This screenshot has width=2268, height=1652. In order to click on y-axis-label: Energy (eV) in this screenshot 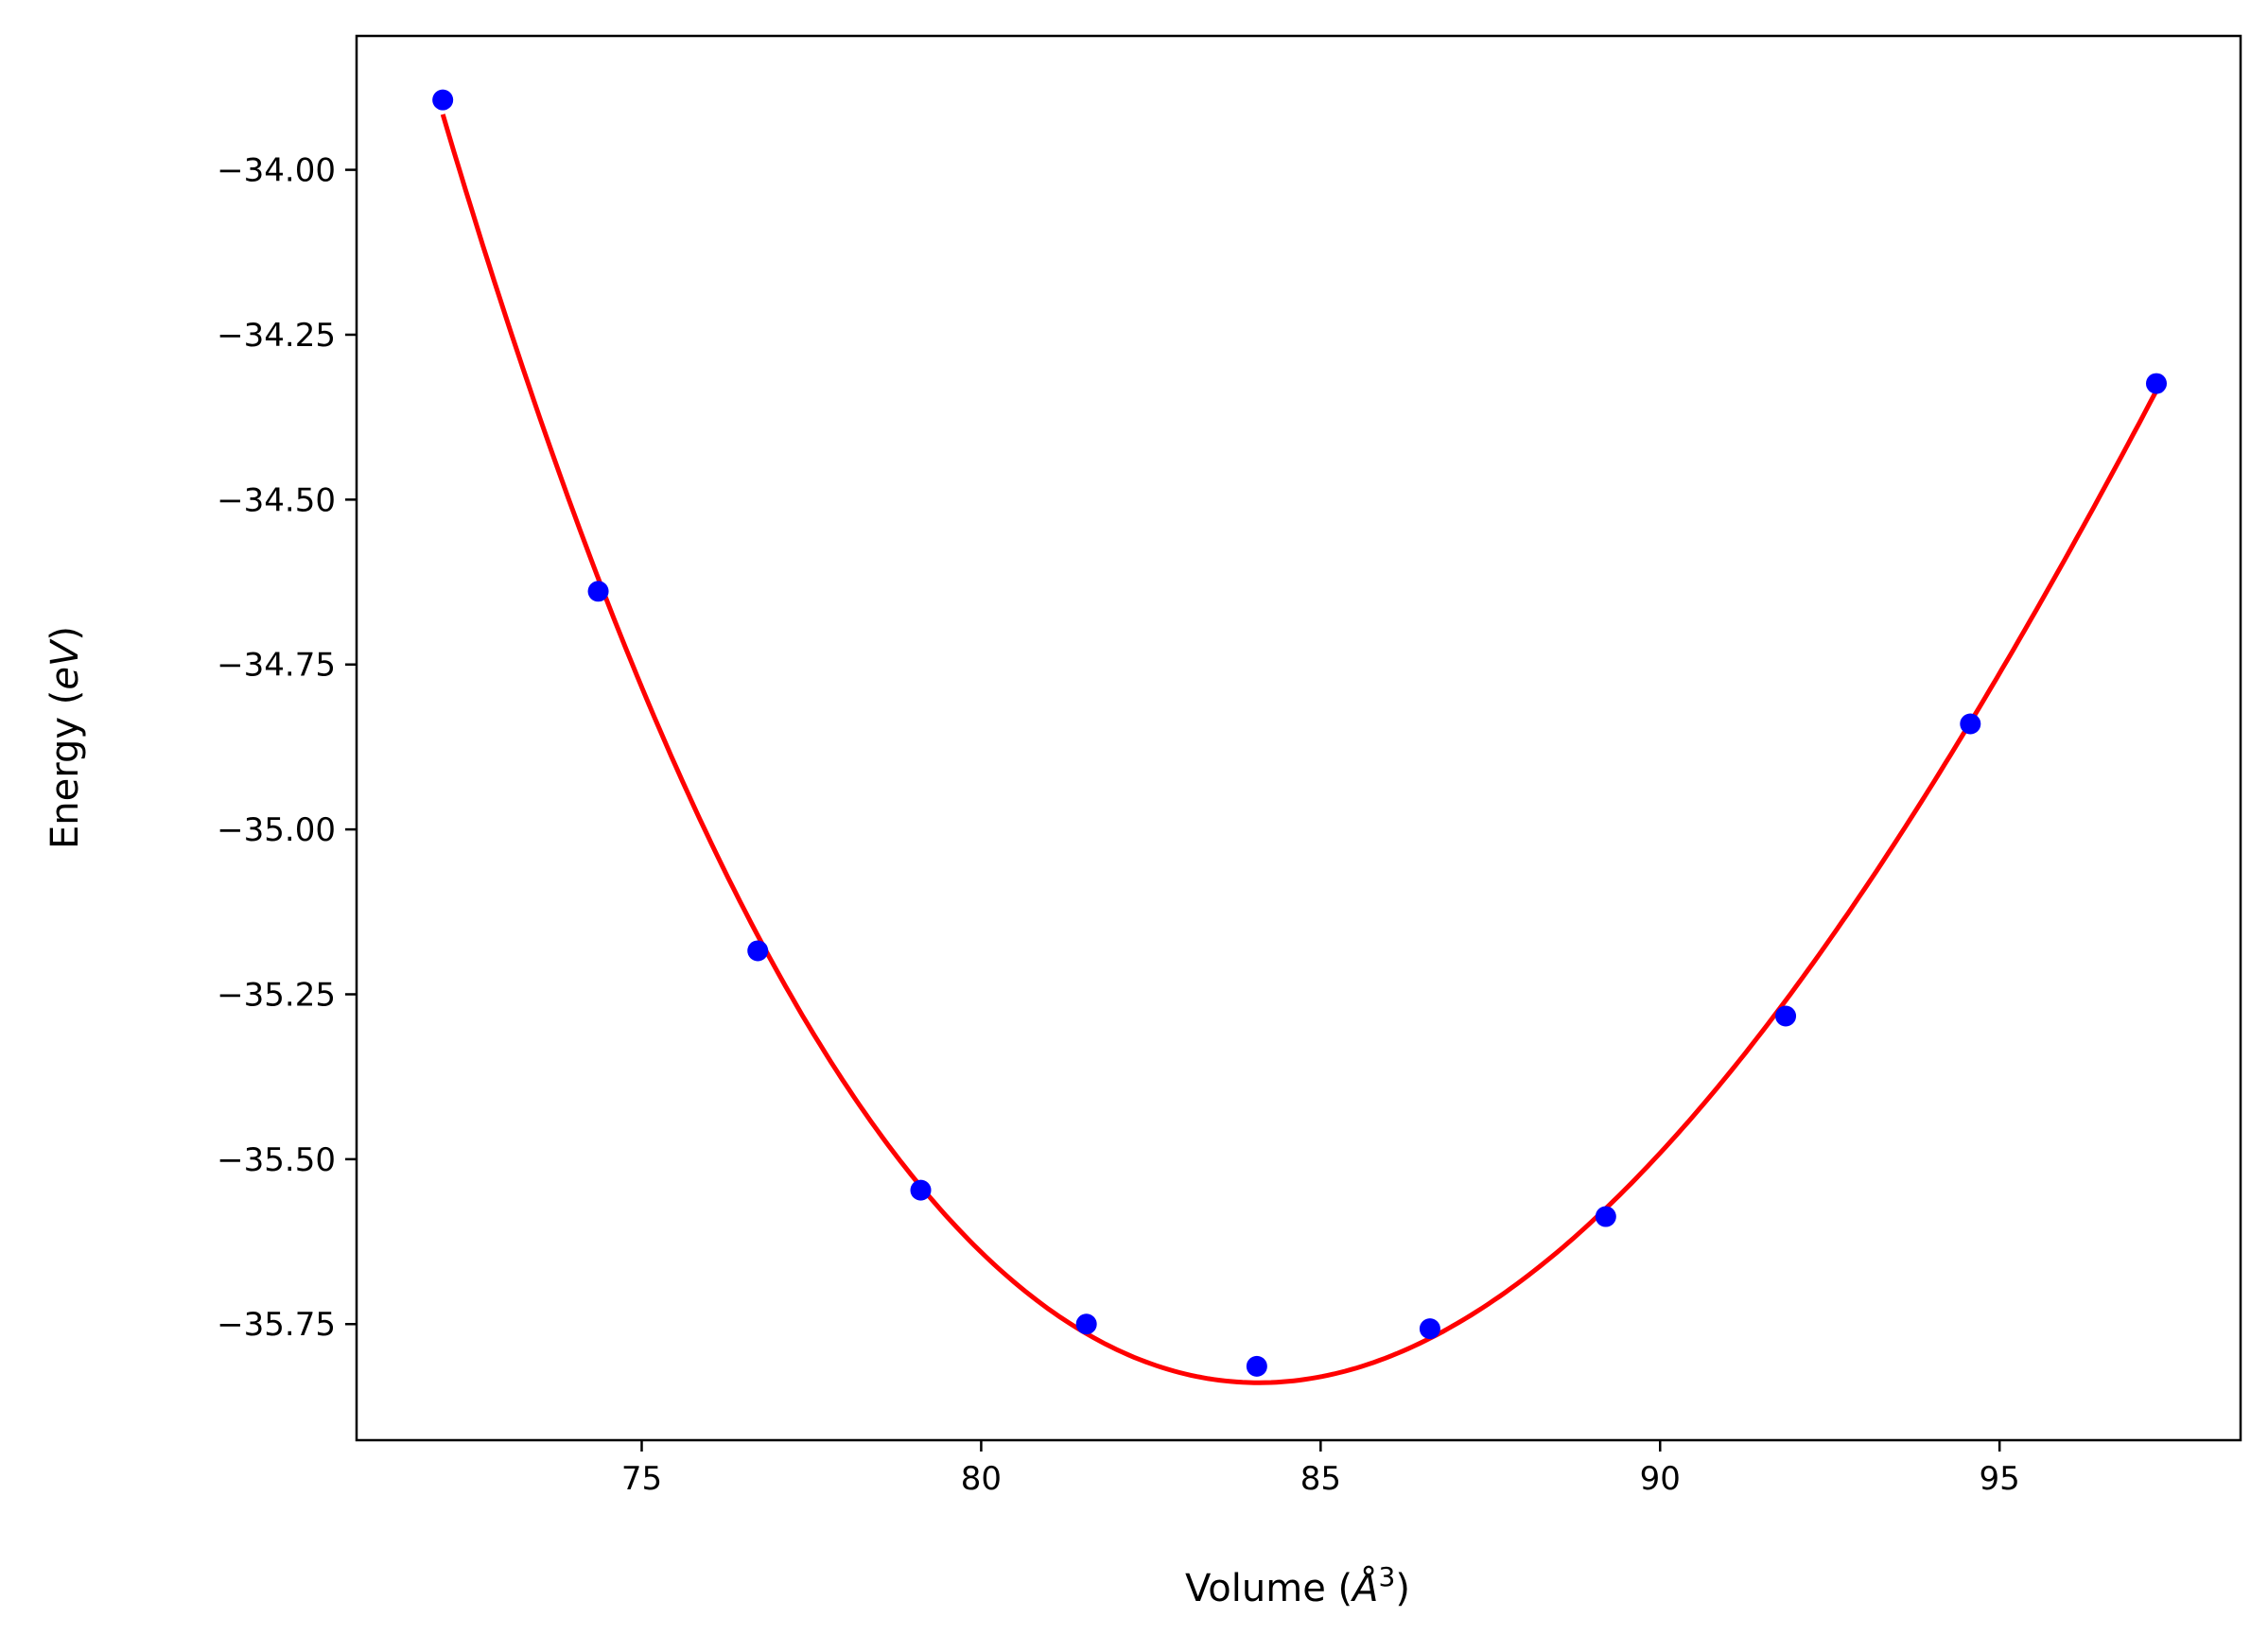, I will do `click(65, 738)`.